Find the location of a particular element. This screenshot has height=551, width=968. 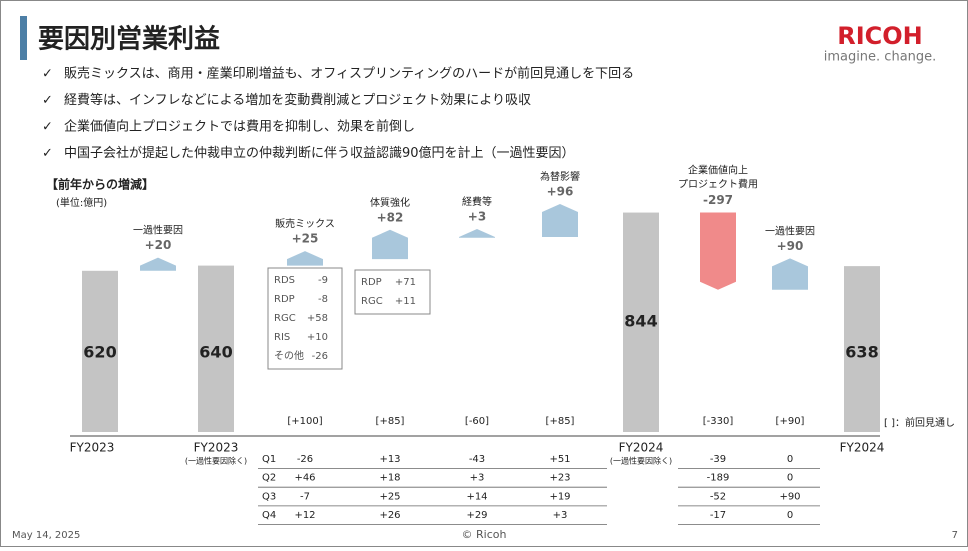

step-sublabel: プロジェクト費用 is located at coordinates (718, 184).